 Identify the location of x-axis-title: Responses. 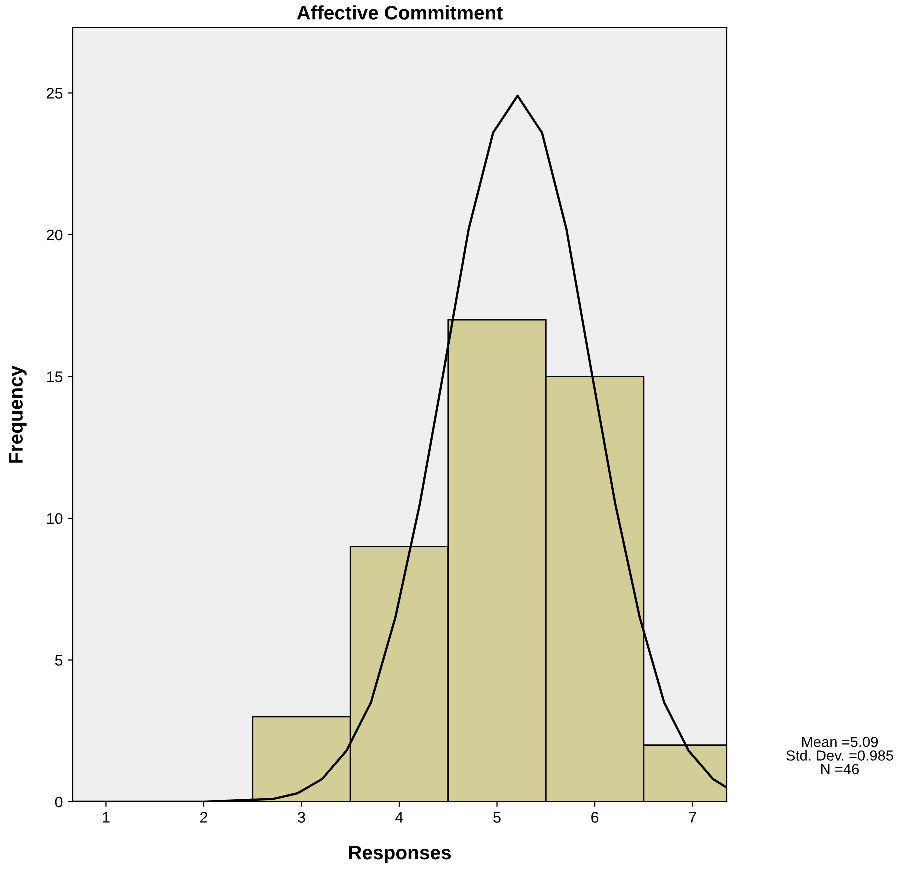
(400, 855).